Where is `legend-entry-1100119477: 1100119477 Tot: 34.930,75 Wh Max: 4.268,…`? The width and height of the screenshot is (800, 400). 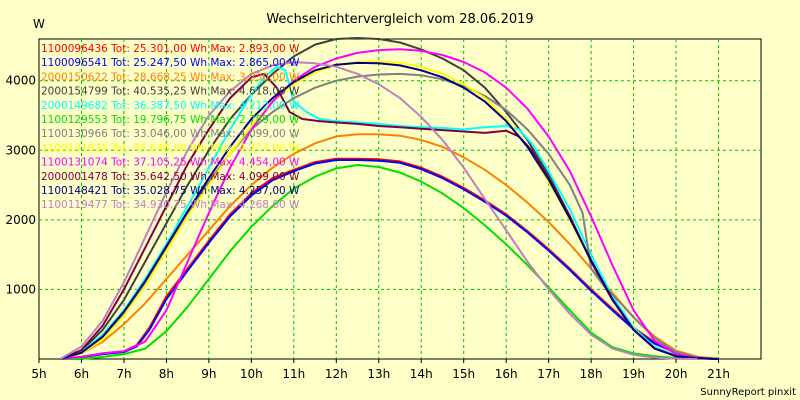
legend-entry-1100119477: 1100119477 Tot: 34.930,75 Wh Max: 4.268,… is located at coordinates (170, 205).